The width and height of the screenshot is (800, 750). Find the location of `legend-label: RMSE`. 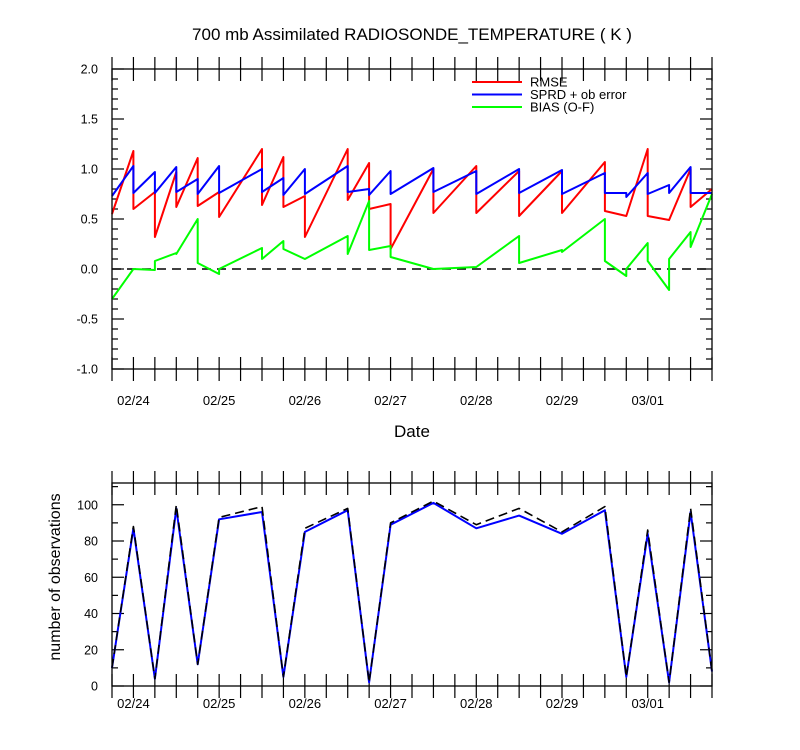

legend-label: RMSE is located at coordinates (549, 82).